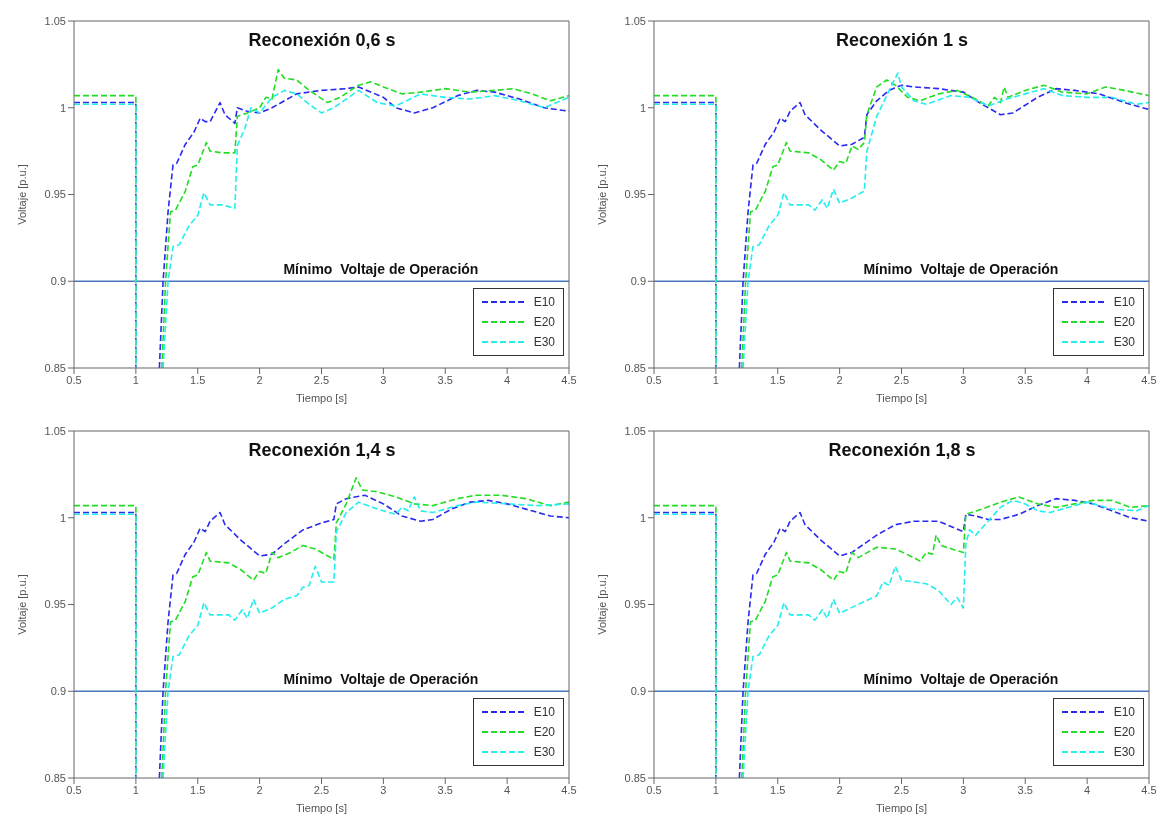 Image resolution: width=1169 pixels, height=833 pixels. Describe the element at coordinates (901, 40) in the screenshot. I see `text: Reconexión 1 s` at that location.